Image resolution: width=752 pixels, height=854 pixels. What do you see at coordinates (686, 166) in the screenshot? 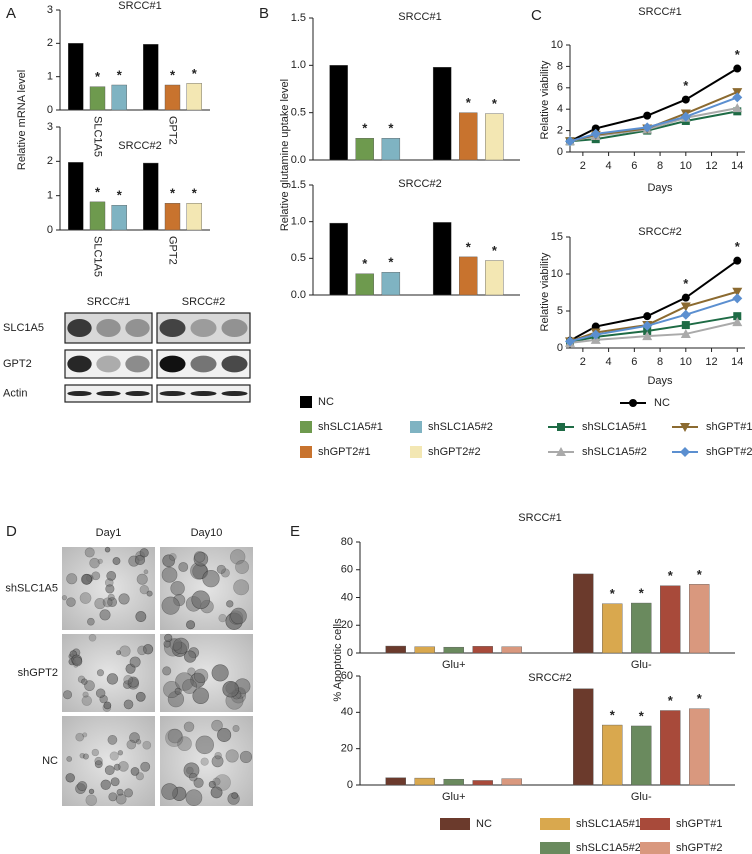
I see `x-tick-label: 10` at bounding box center [686, 166].